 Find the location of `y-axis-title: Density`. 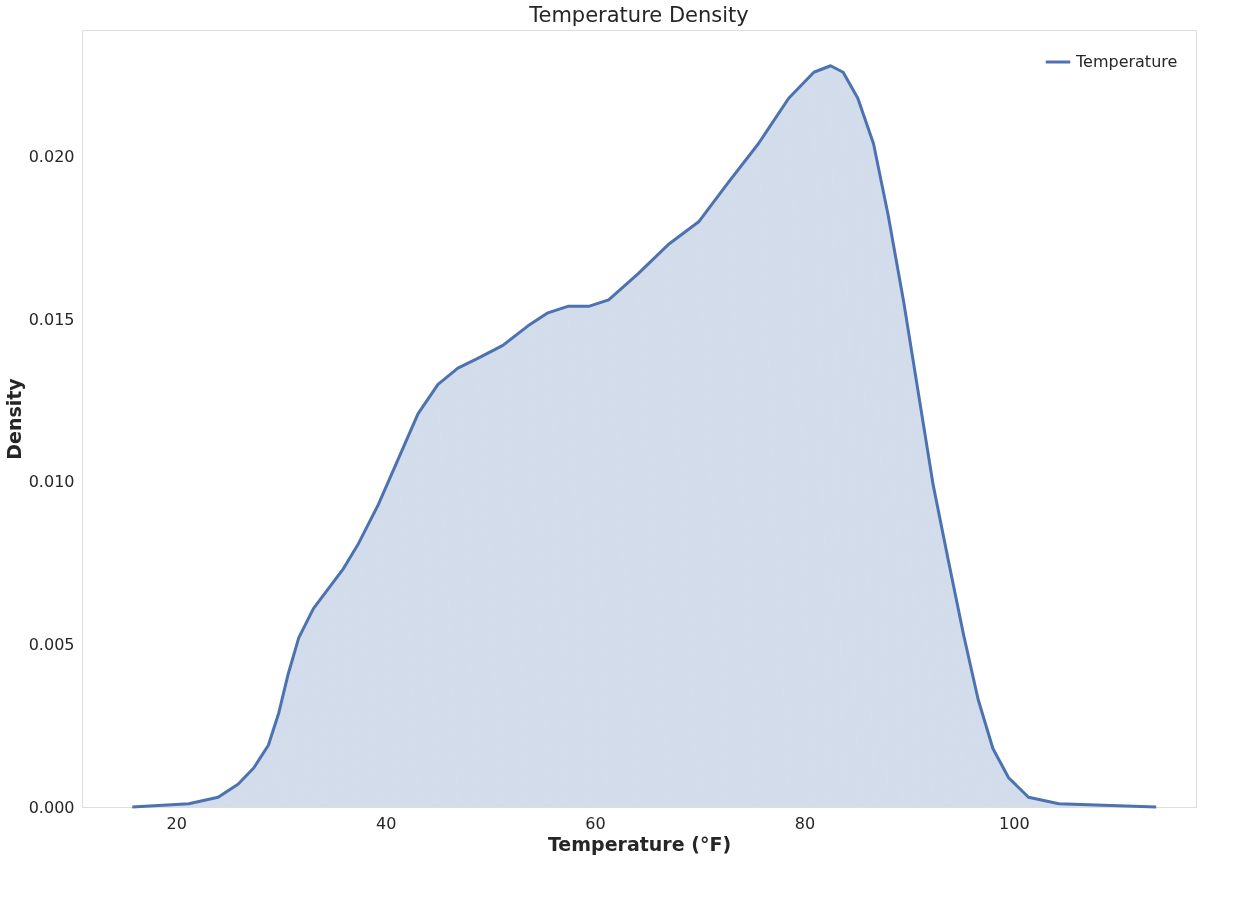

y-axis-title: Density is located at coordinates (13, 418).